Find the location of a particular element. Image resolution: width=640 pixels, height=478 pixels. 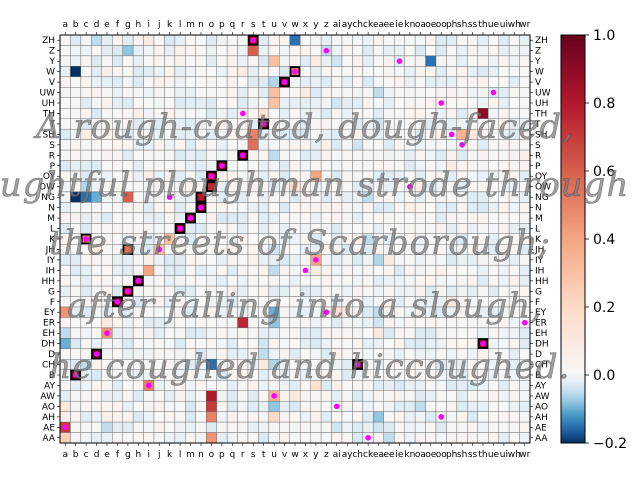

x-tick-label: g is located at coordinates (128, 25).